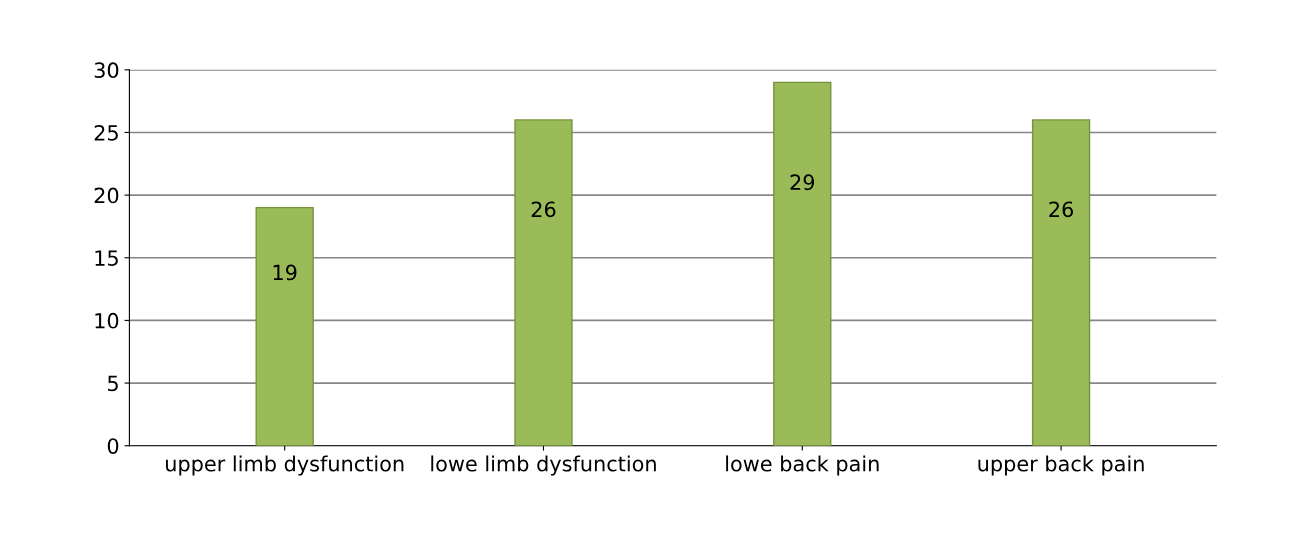 The height and width of the screenshot is (537, 1294). What do you see at coordinates (1061, 465) in the screenshot?
I see `x-tick-label: upper back pain` at bounding box center [1061, 465].